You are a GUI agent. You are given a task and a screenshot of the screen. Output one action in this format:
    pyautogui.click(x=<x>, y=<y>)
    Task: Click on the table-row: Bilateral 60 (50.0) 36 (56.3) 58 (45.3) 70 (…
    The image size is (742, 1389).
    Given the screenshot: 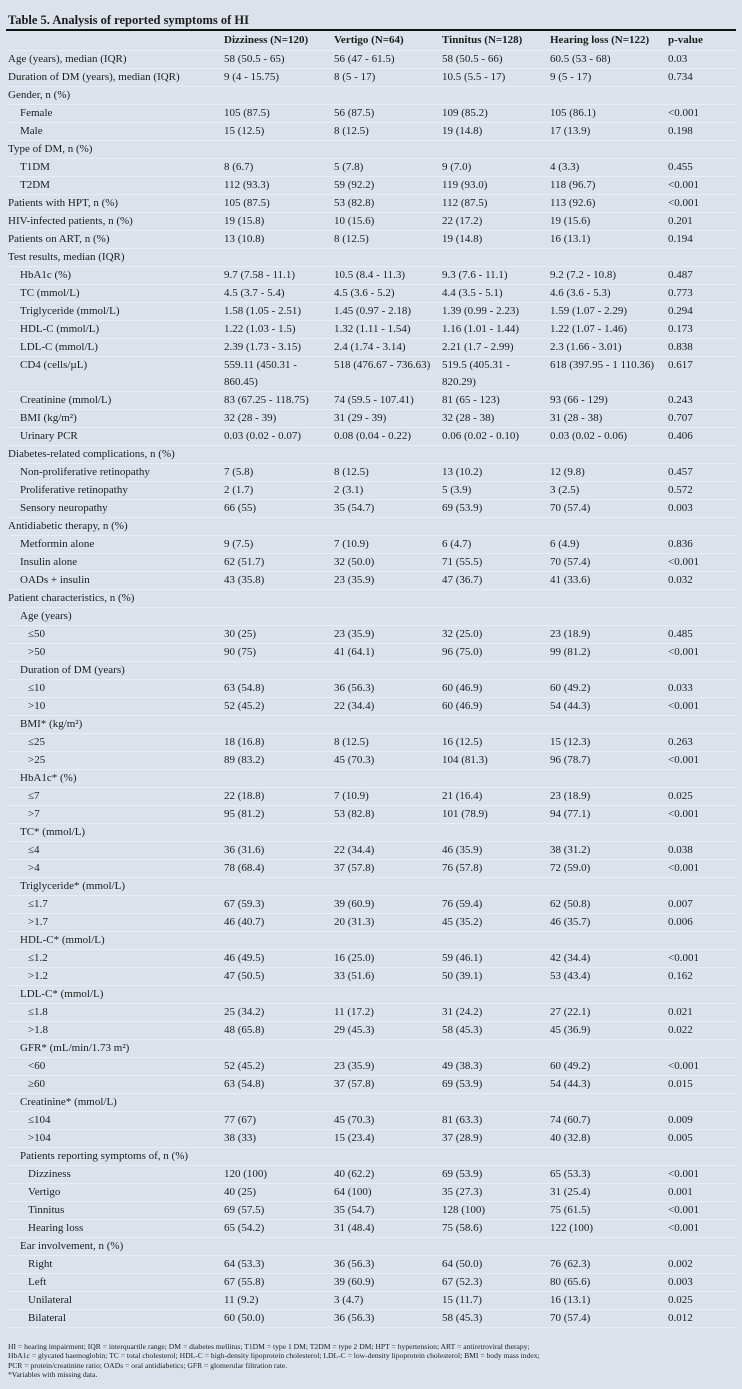 What is the action you would take?
    pyautogui.click(x=371, y=1318)
    